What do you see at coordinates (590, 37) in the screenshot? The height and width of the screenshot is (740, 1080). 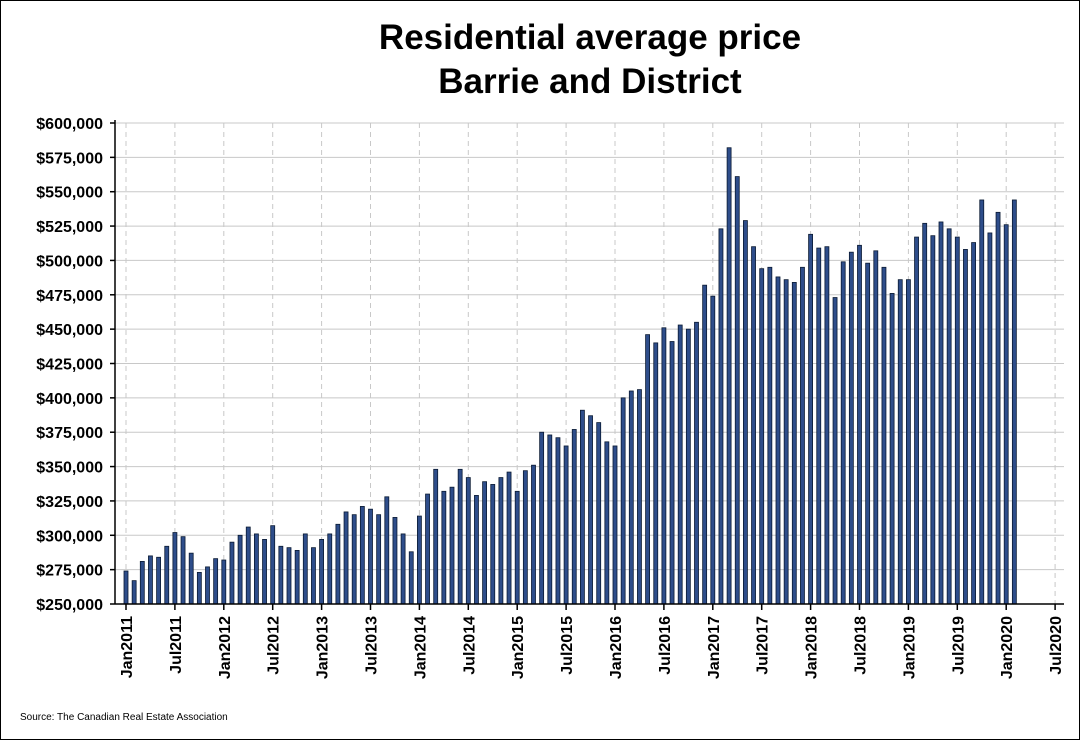 I see `chart-title-line1: Residential average price` at bounding box center [590, 37].